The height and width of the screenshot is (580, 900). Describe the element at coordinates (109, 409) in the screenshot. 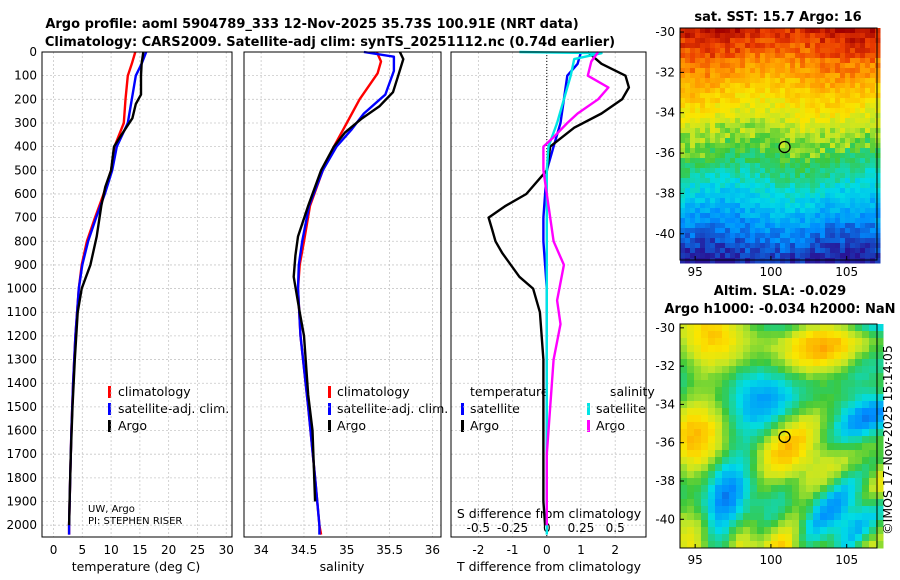

I see `legend-swatch-satellite` at that location.